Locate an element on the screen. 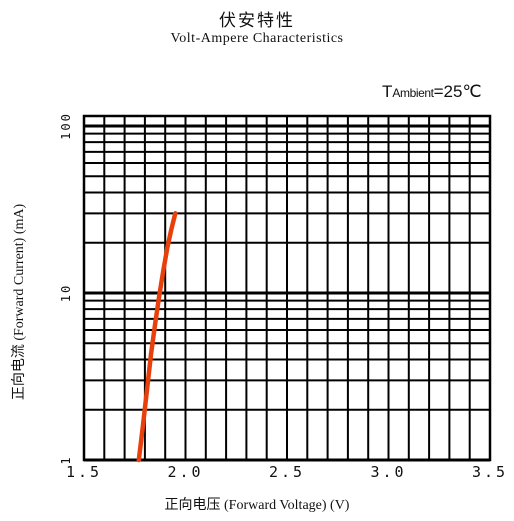  x-tick-label: 2.0 is located at coordinates (185, 472).